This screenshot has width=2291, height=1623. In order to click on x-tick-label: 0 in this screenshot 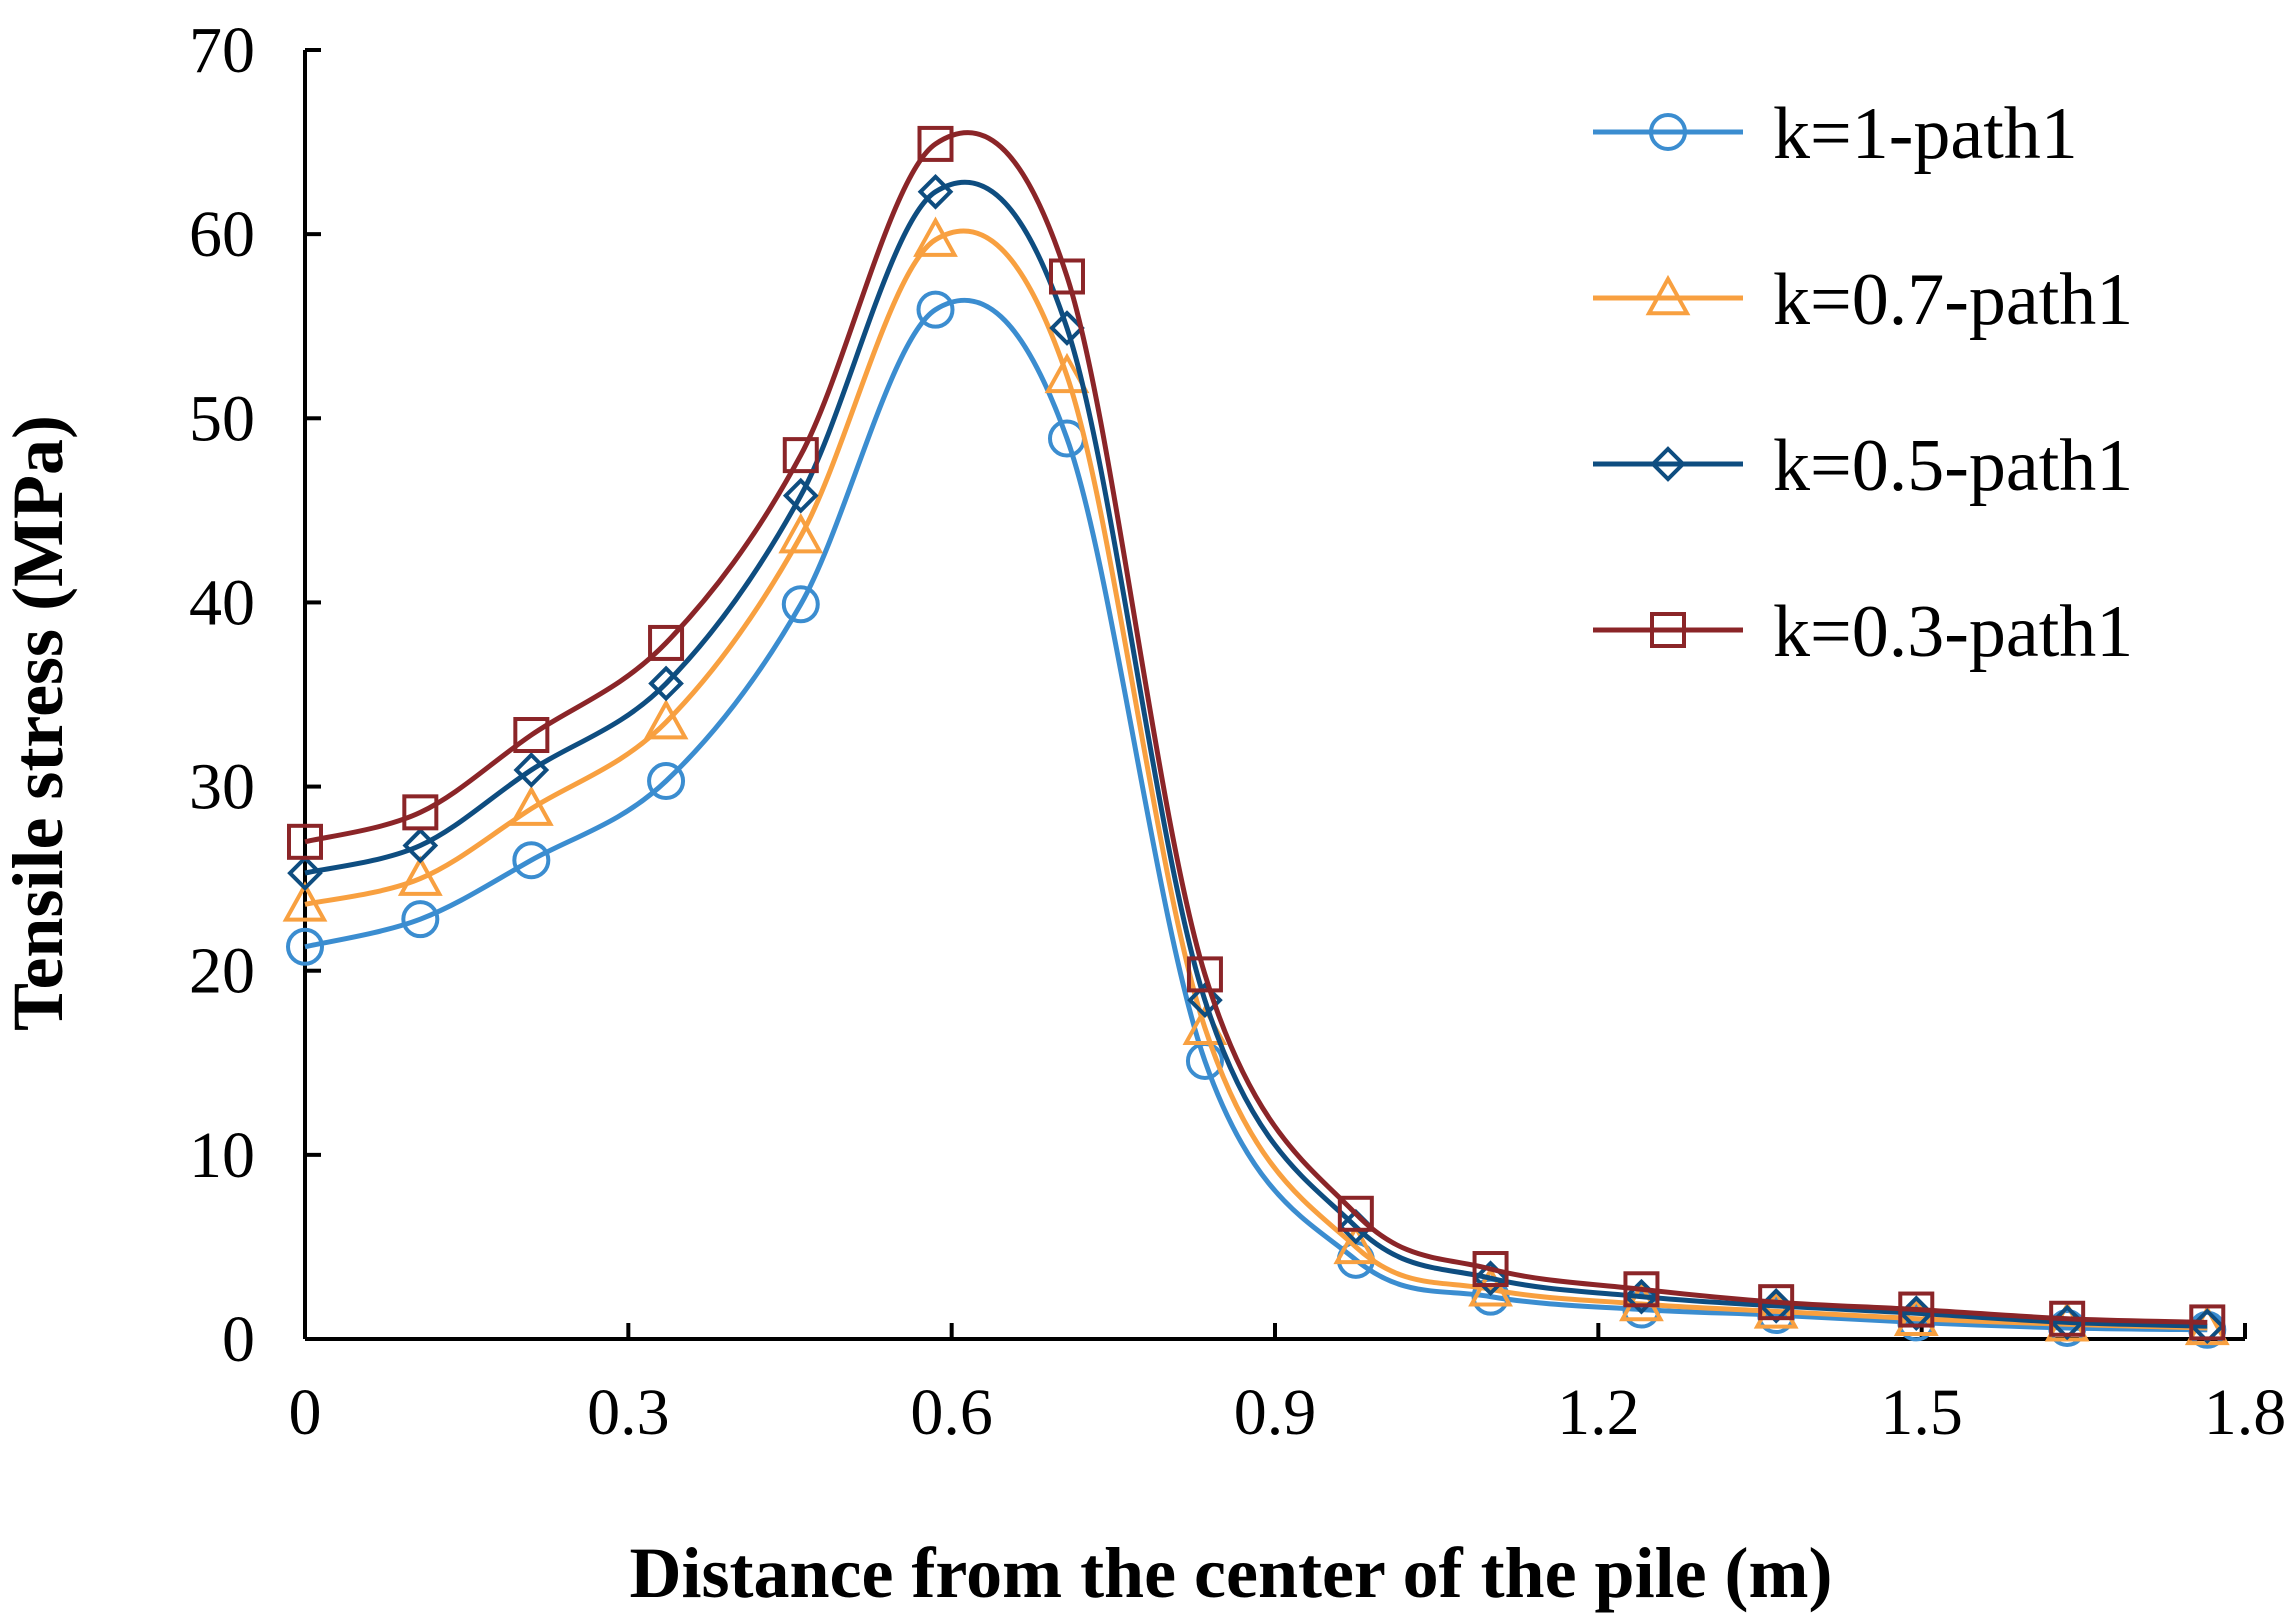, I will do `click(305, 1412)`.